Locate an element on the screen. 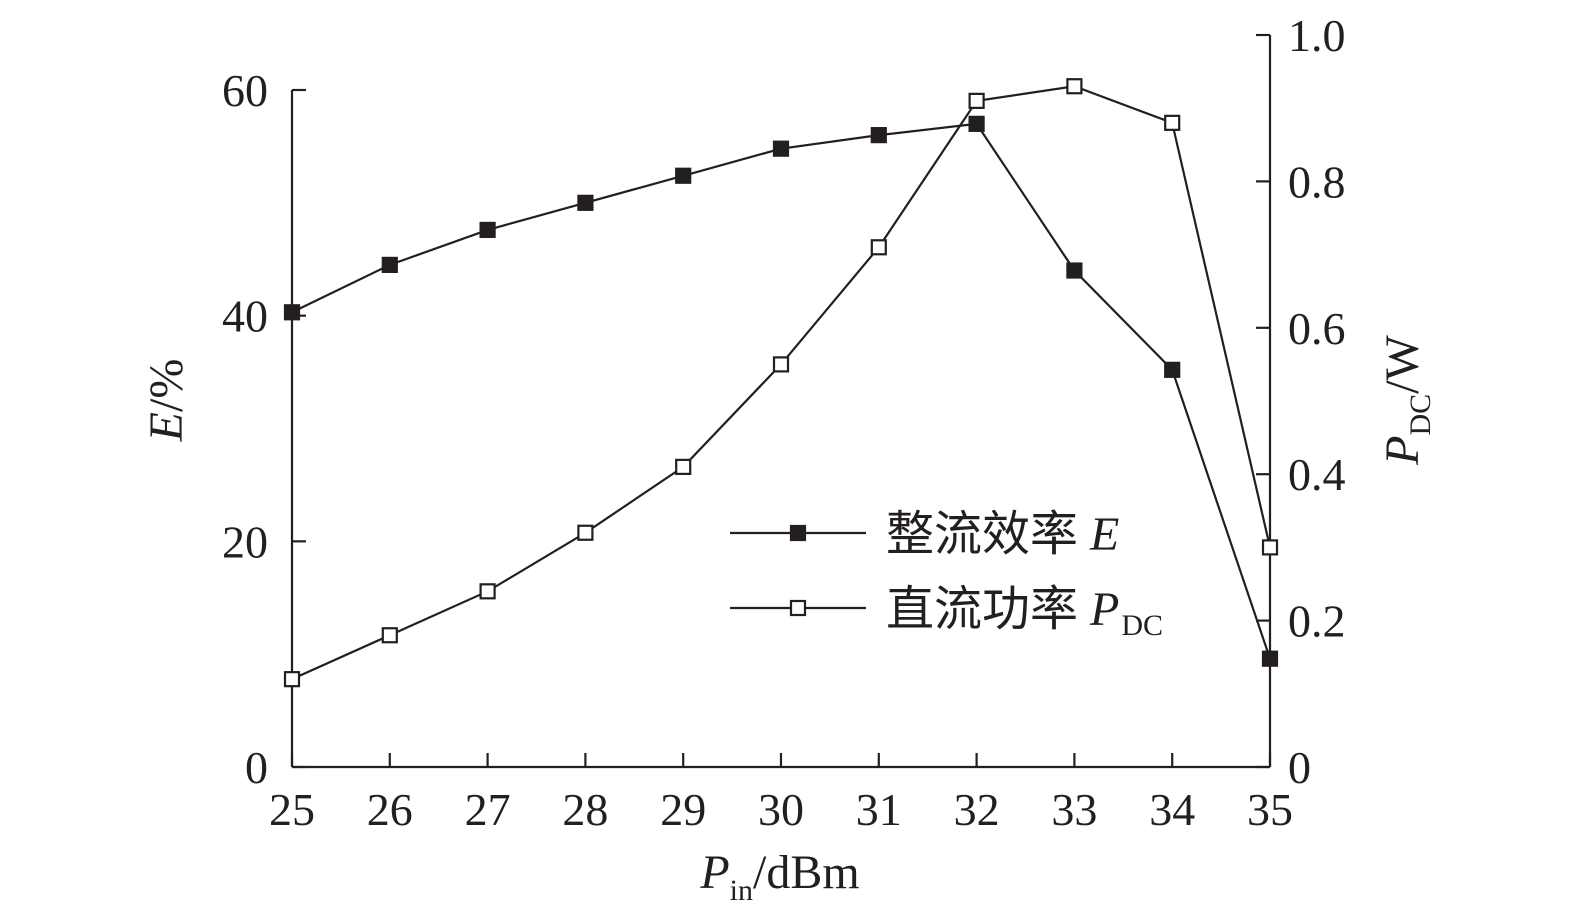  x-tick-label: 34 is located at coordinates (1172, 809).